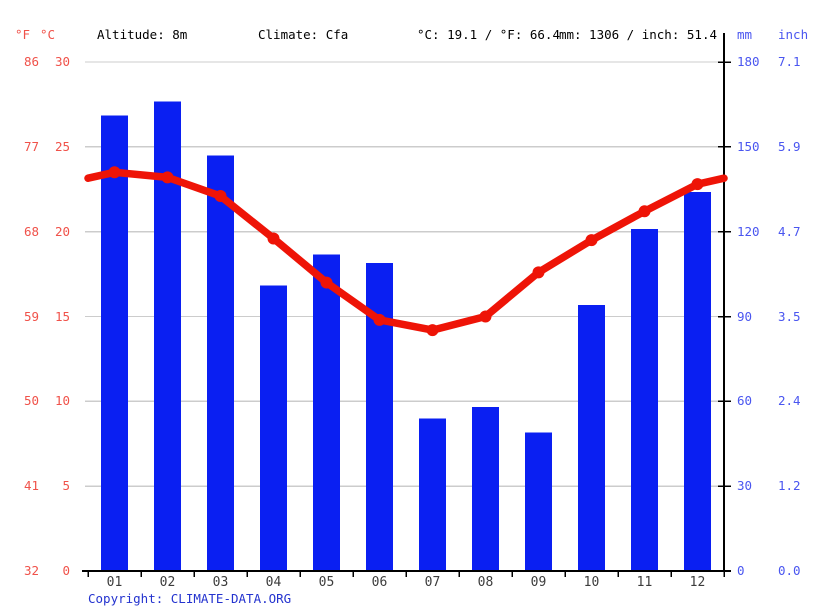 The image size is (815, 611). Describe the element at coordinates (303, 34) in the screenshot. I see `header-climate-type: Climate: Cfa` at that location.